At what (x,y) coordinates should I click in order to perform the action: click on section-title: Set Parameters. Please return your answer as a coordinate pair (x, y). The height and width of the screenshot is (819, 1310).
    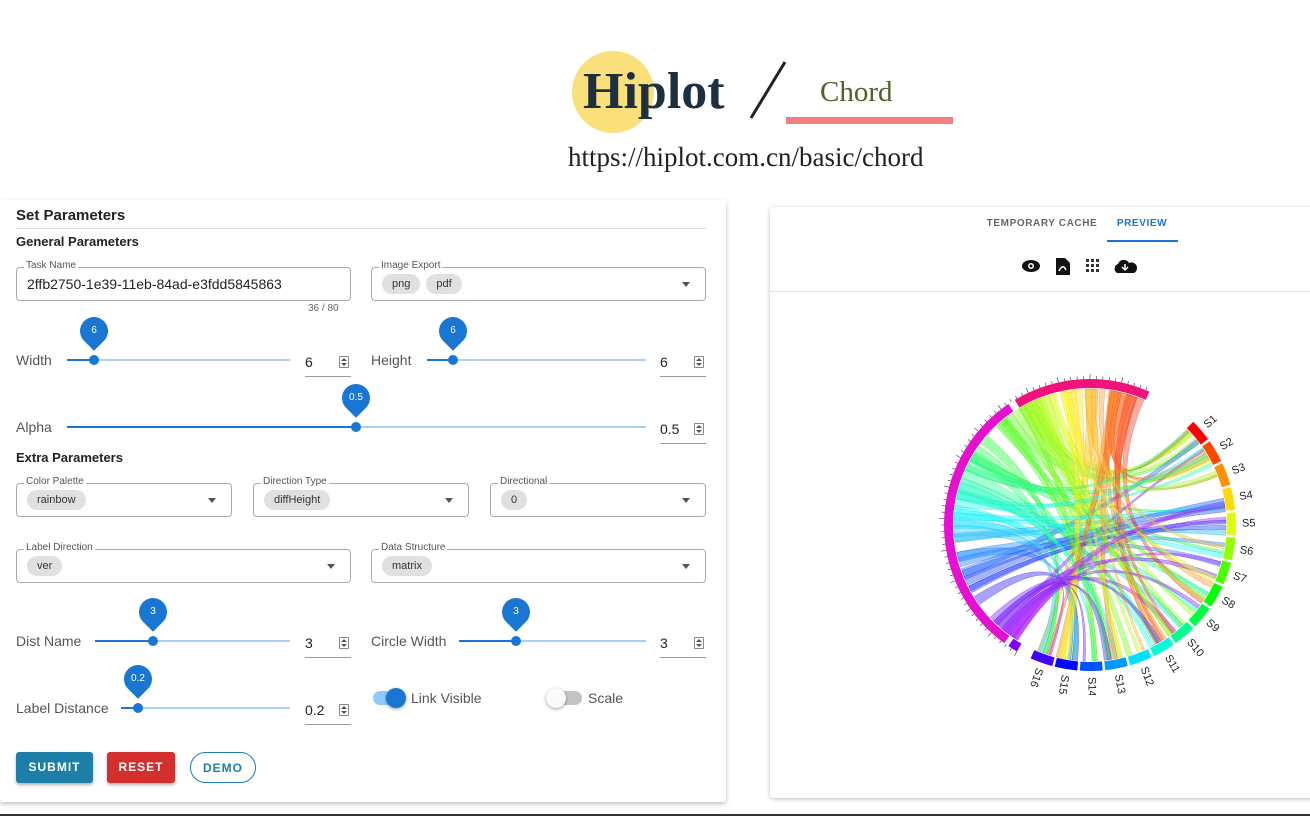
    Looking at the image, I should click on (71, 215).